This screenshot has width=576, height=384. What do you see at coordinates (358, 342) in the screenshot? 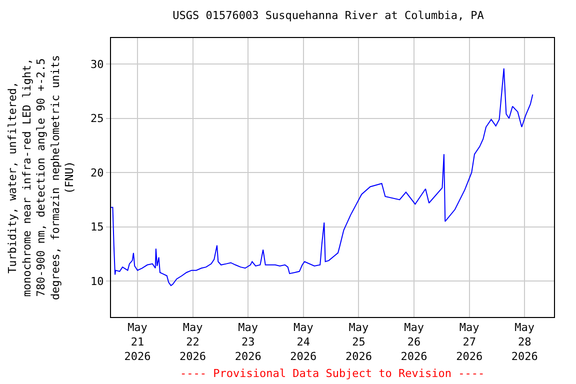
I see `x-tick-label: May 25 2026` at bounding box center [358, 342].